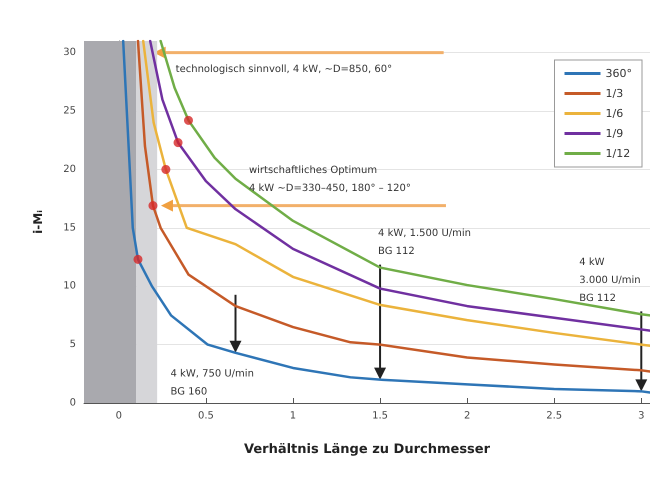 The width and height of the screenshot is (650, 487). Describe the element at coordinates (38, 222) in the screenshot. I see `y-axis-title: i-Mᵢ` at that location.